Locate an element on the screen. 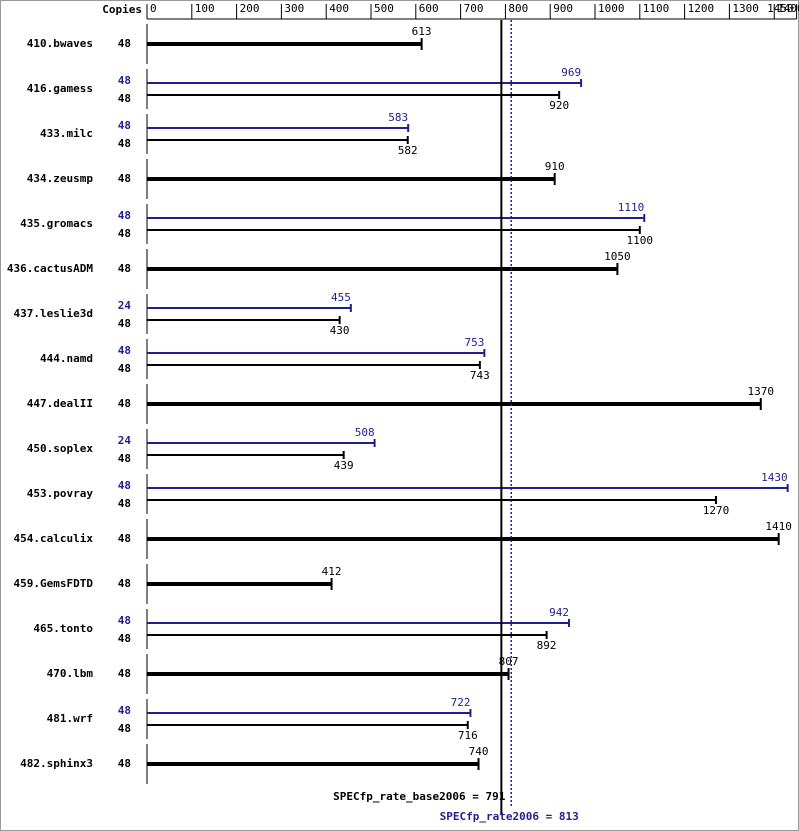 The width and height of the screenshot is (799, 831). benchmark-label: 482.sphinx3 is located at coordinates (56, 763).